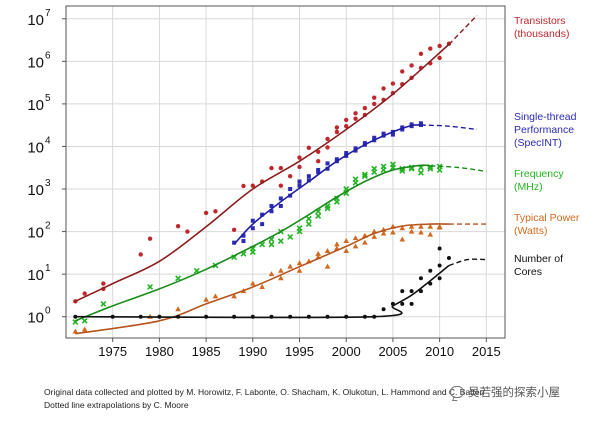 Image resolution: width=600 pixels, height=421 pixels. What do you see at coordinates (538, 265) in the screenshot?
I see `legend-label-cores: Number of Cores` at bounding box center [538, 265].